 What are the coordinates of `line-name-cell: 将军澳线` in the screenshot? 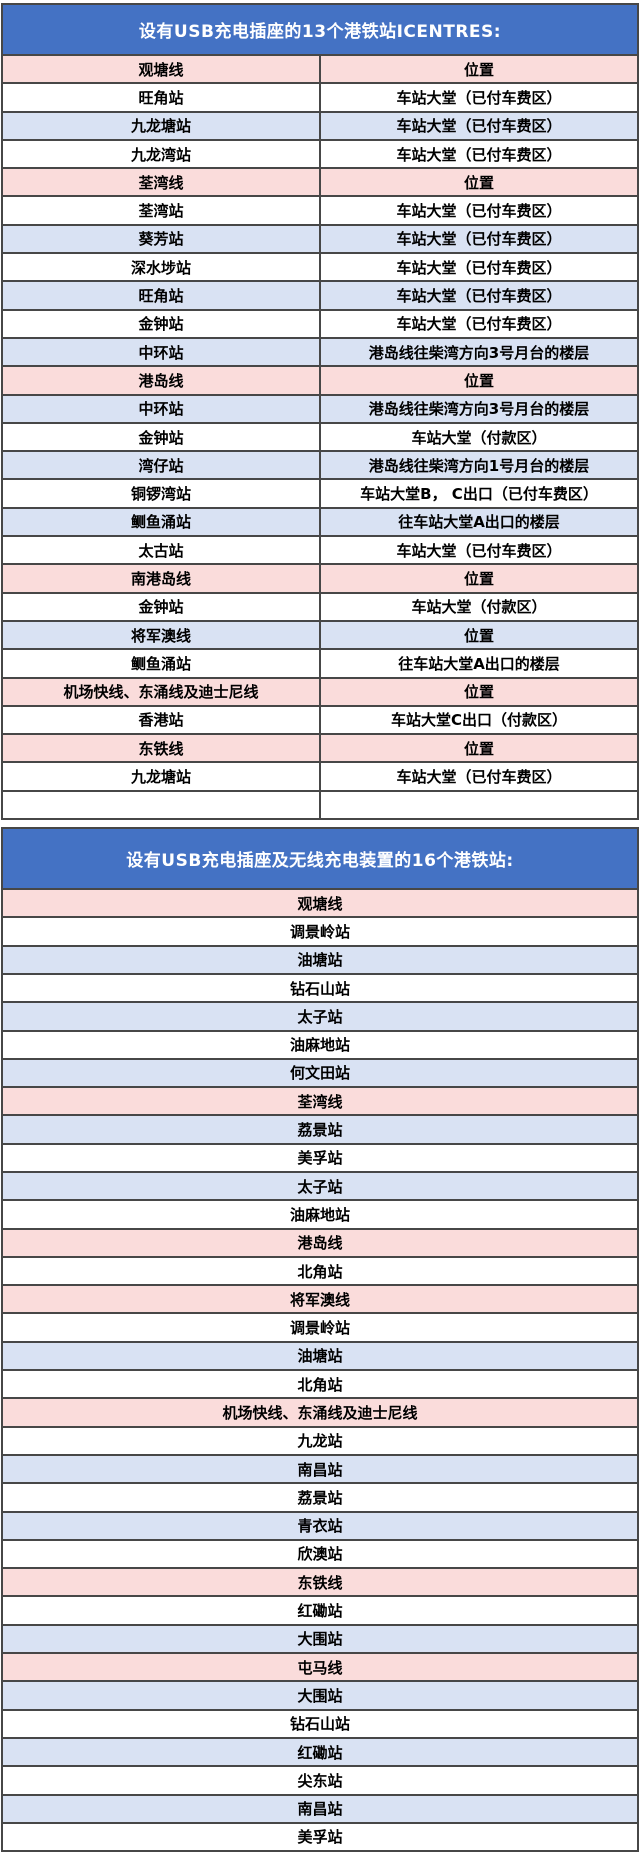 It's located at (320, 1299).